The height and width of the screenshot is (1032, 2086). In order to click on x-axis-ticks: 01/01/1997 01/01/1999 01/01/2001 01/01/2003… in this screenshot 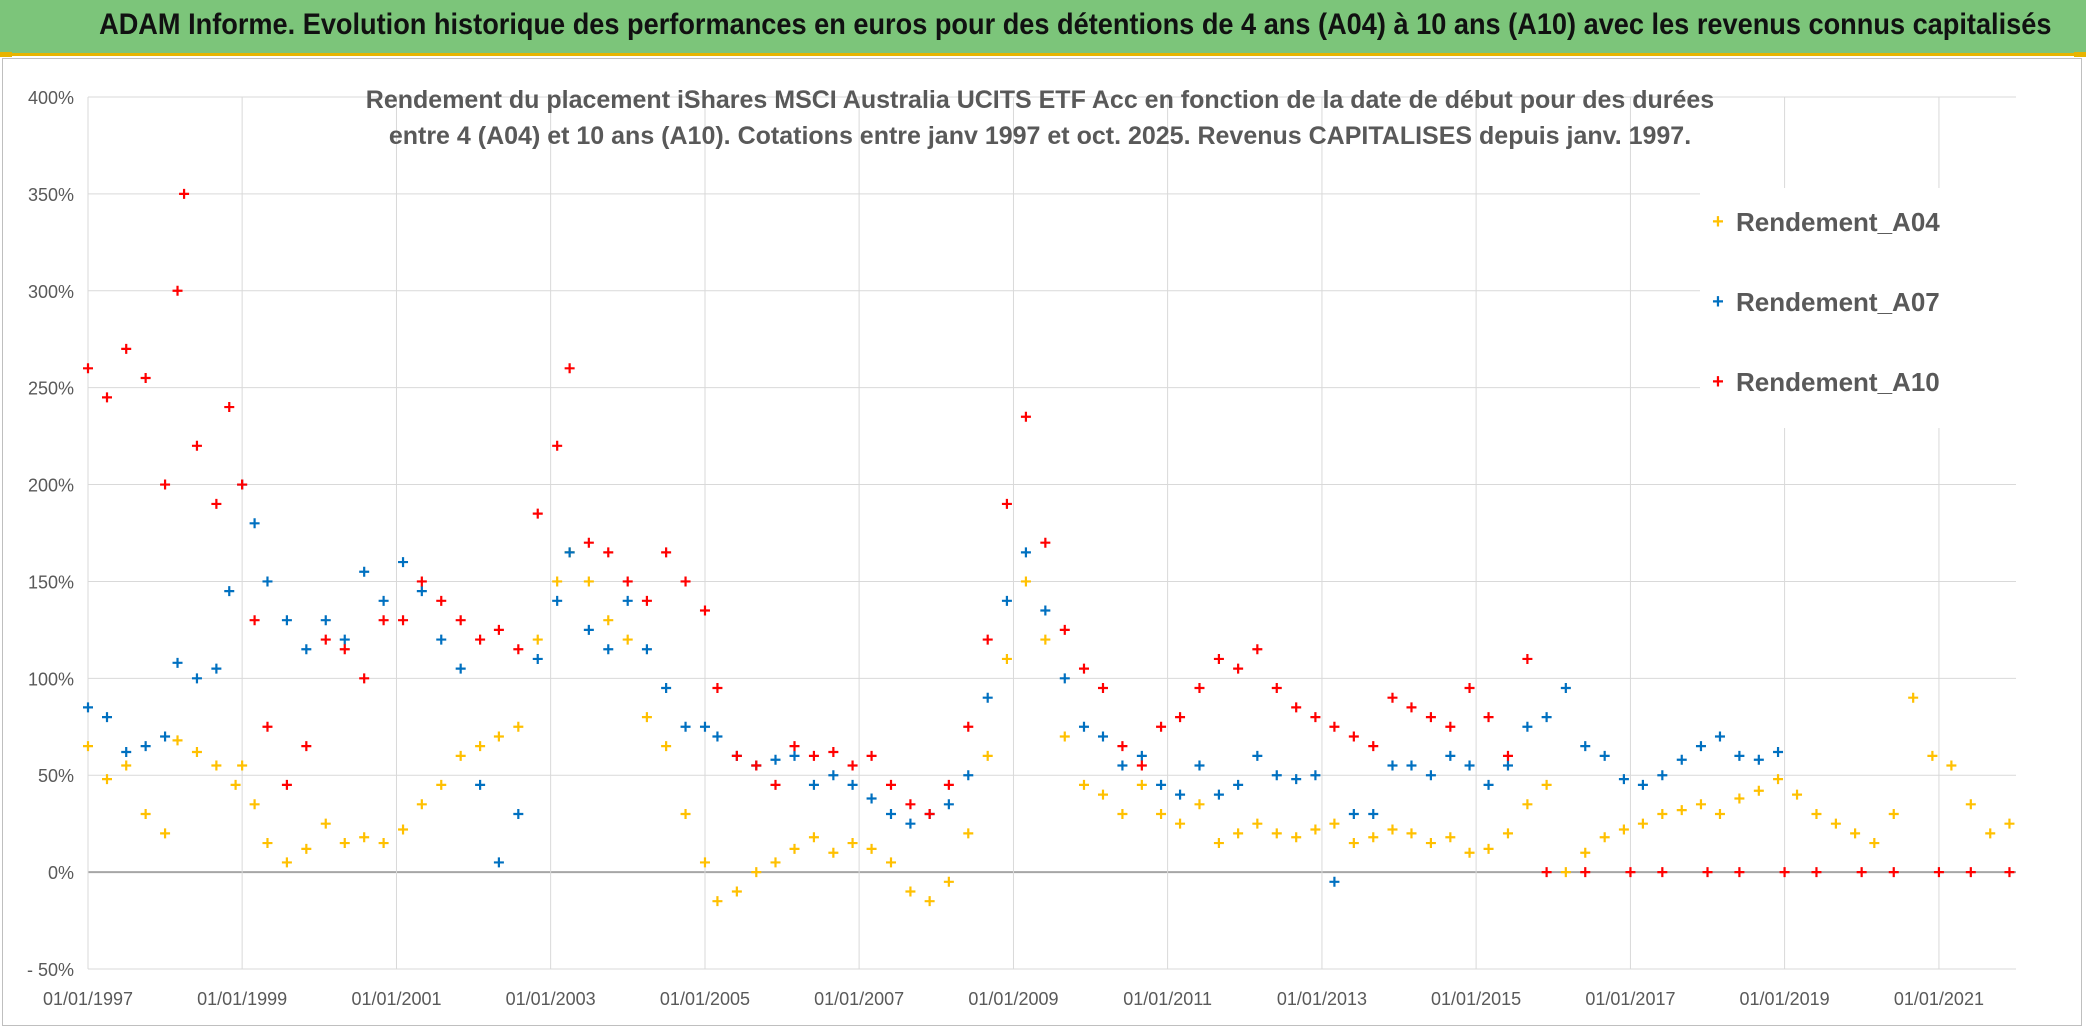, I will do `click(1013, 999)`.